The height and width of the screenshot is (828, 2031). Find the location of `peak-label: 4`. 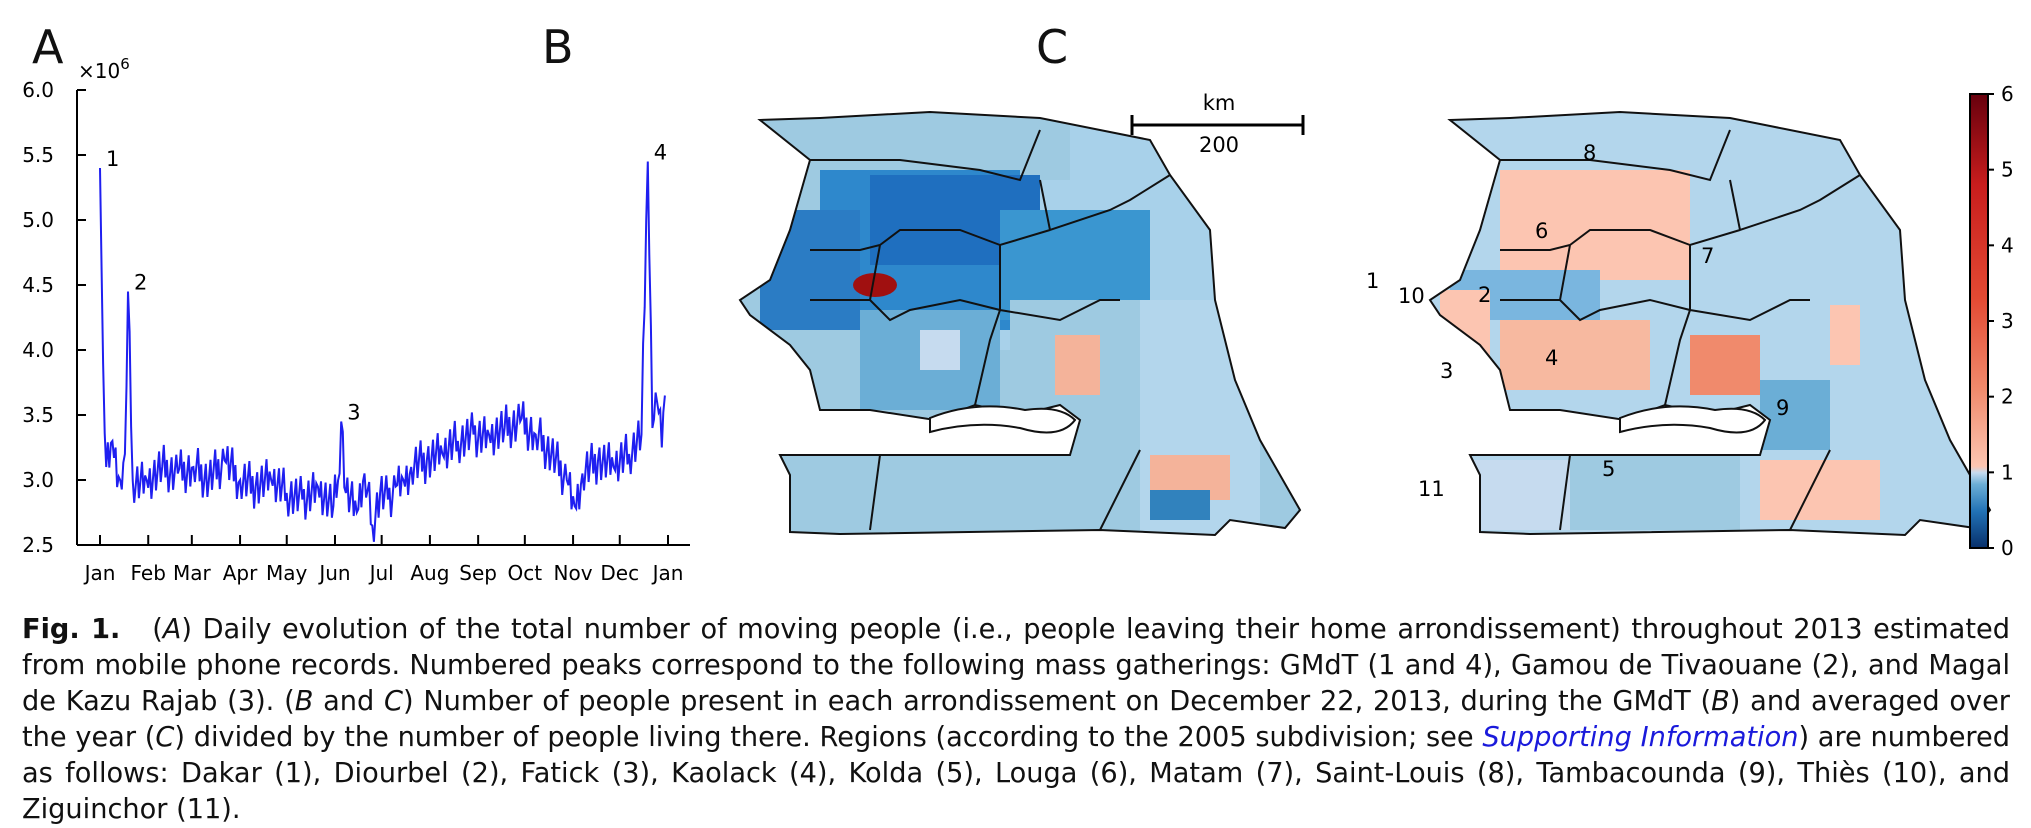

peak-label: 4 is located at coordinates (660, 153).